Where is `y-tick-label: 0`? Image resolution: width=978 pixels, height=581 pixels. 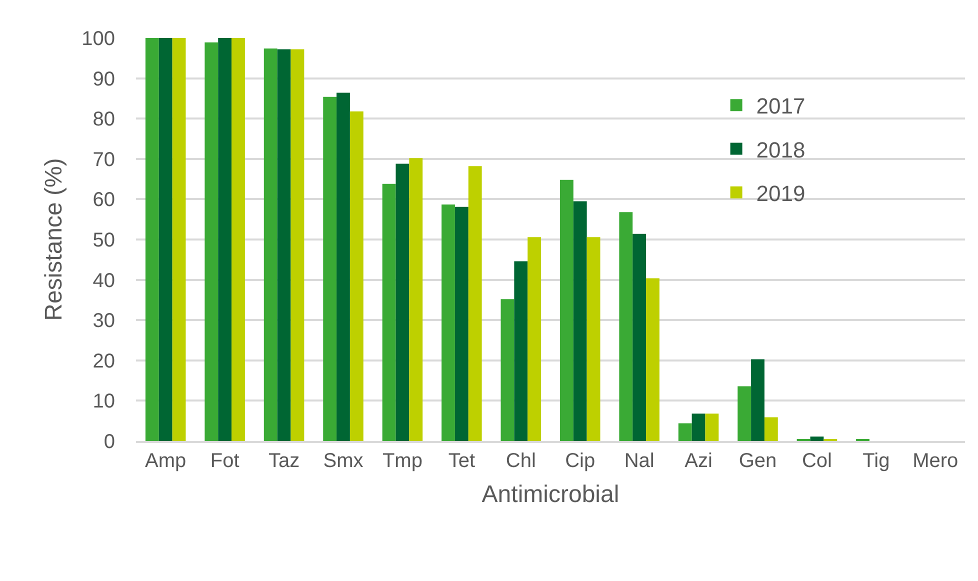 y-tick-label: 0 is located at coordinates (109, 442).